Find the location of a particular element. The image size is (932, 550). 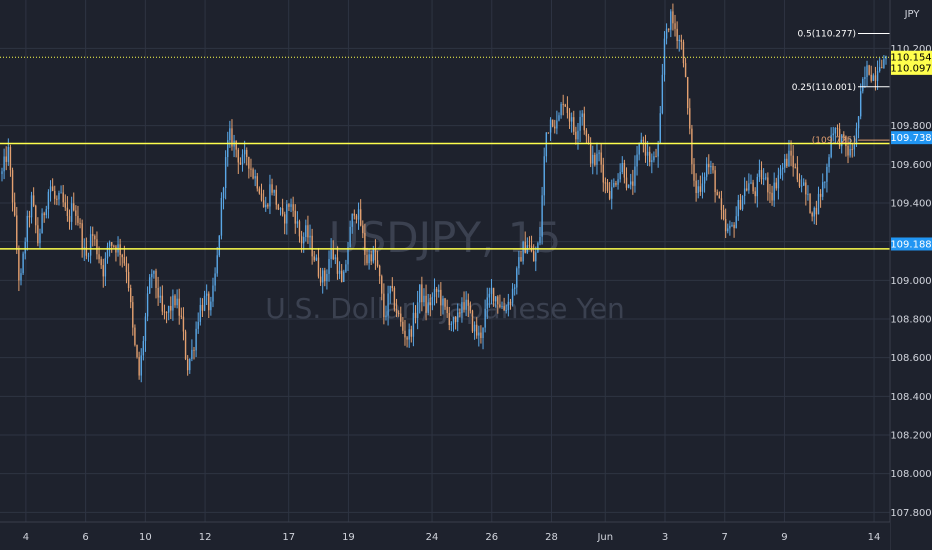

time-axis-ticks: 4 6 10 12 17 19 24 26 28 Jun 3 7 9 14 is located at coordinates (452, 537).